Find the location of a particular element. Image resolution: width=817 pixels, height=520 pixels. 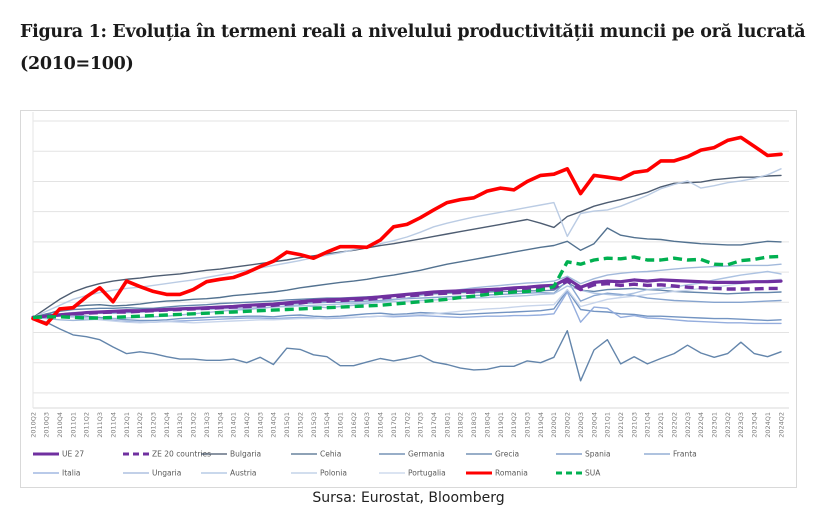

x-tick-label: 2020Q4 is located at coordinates (594, 425).